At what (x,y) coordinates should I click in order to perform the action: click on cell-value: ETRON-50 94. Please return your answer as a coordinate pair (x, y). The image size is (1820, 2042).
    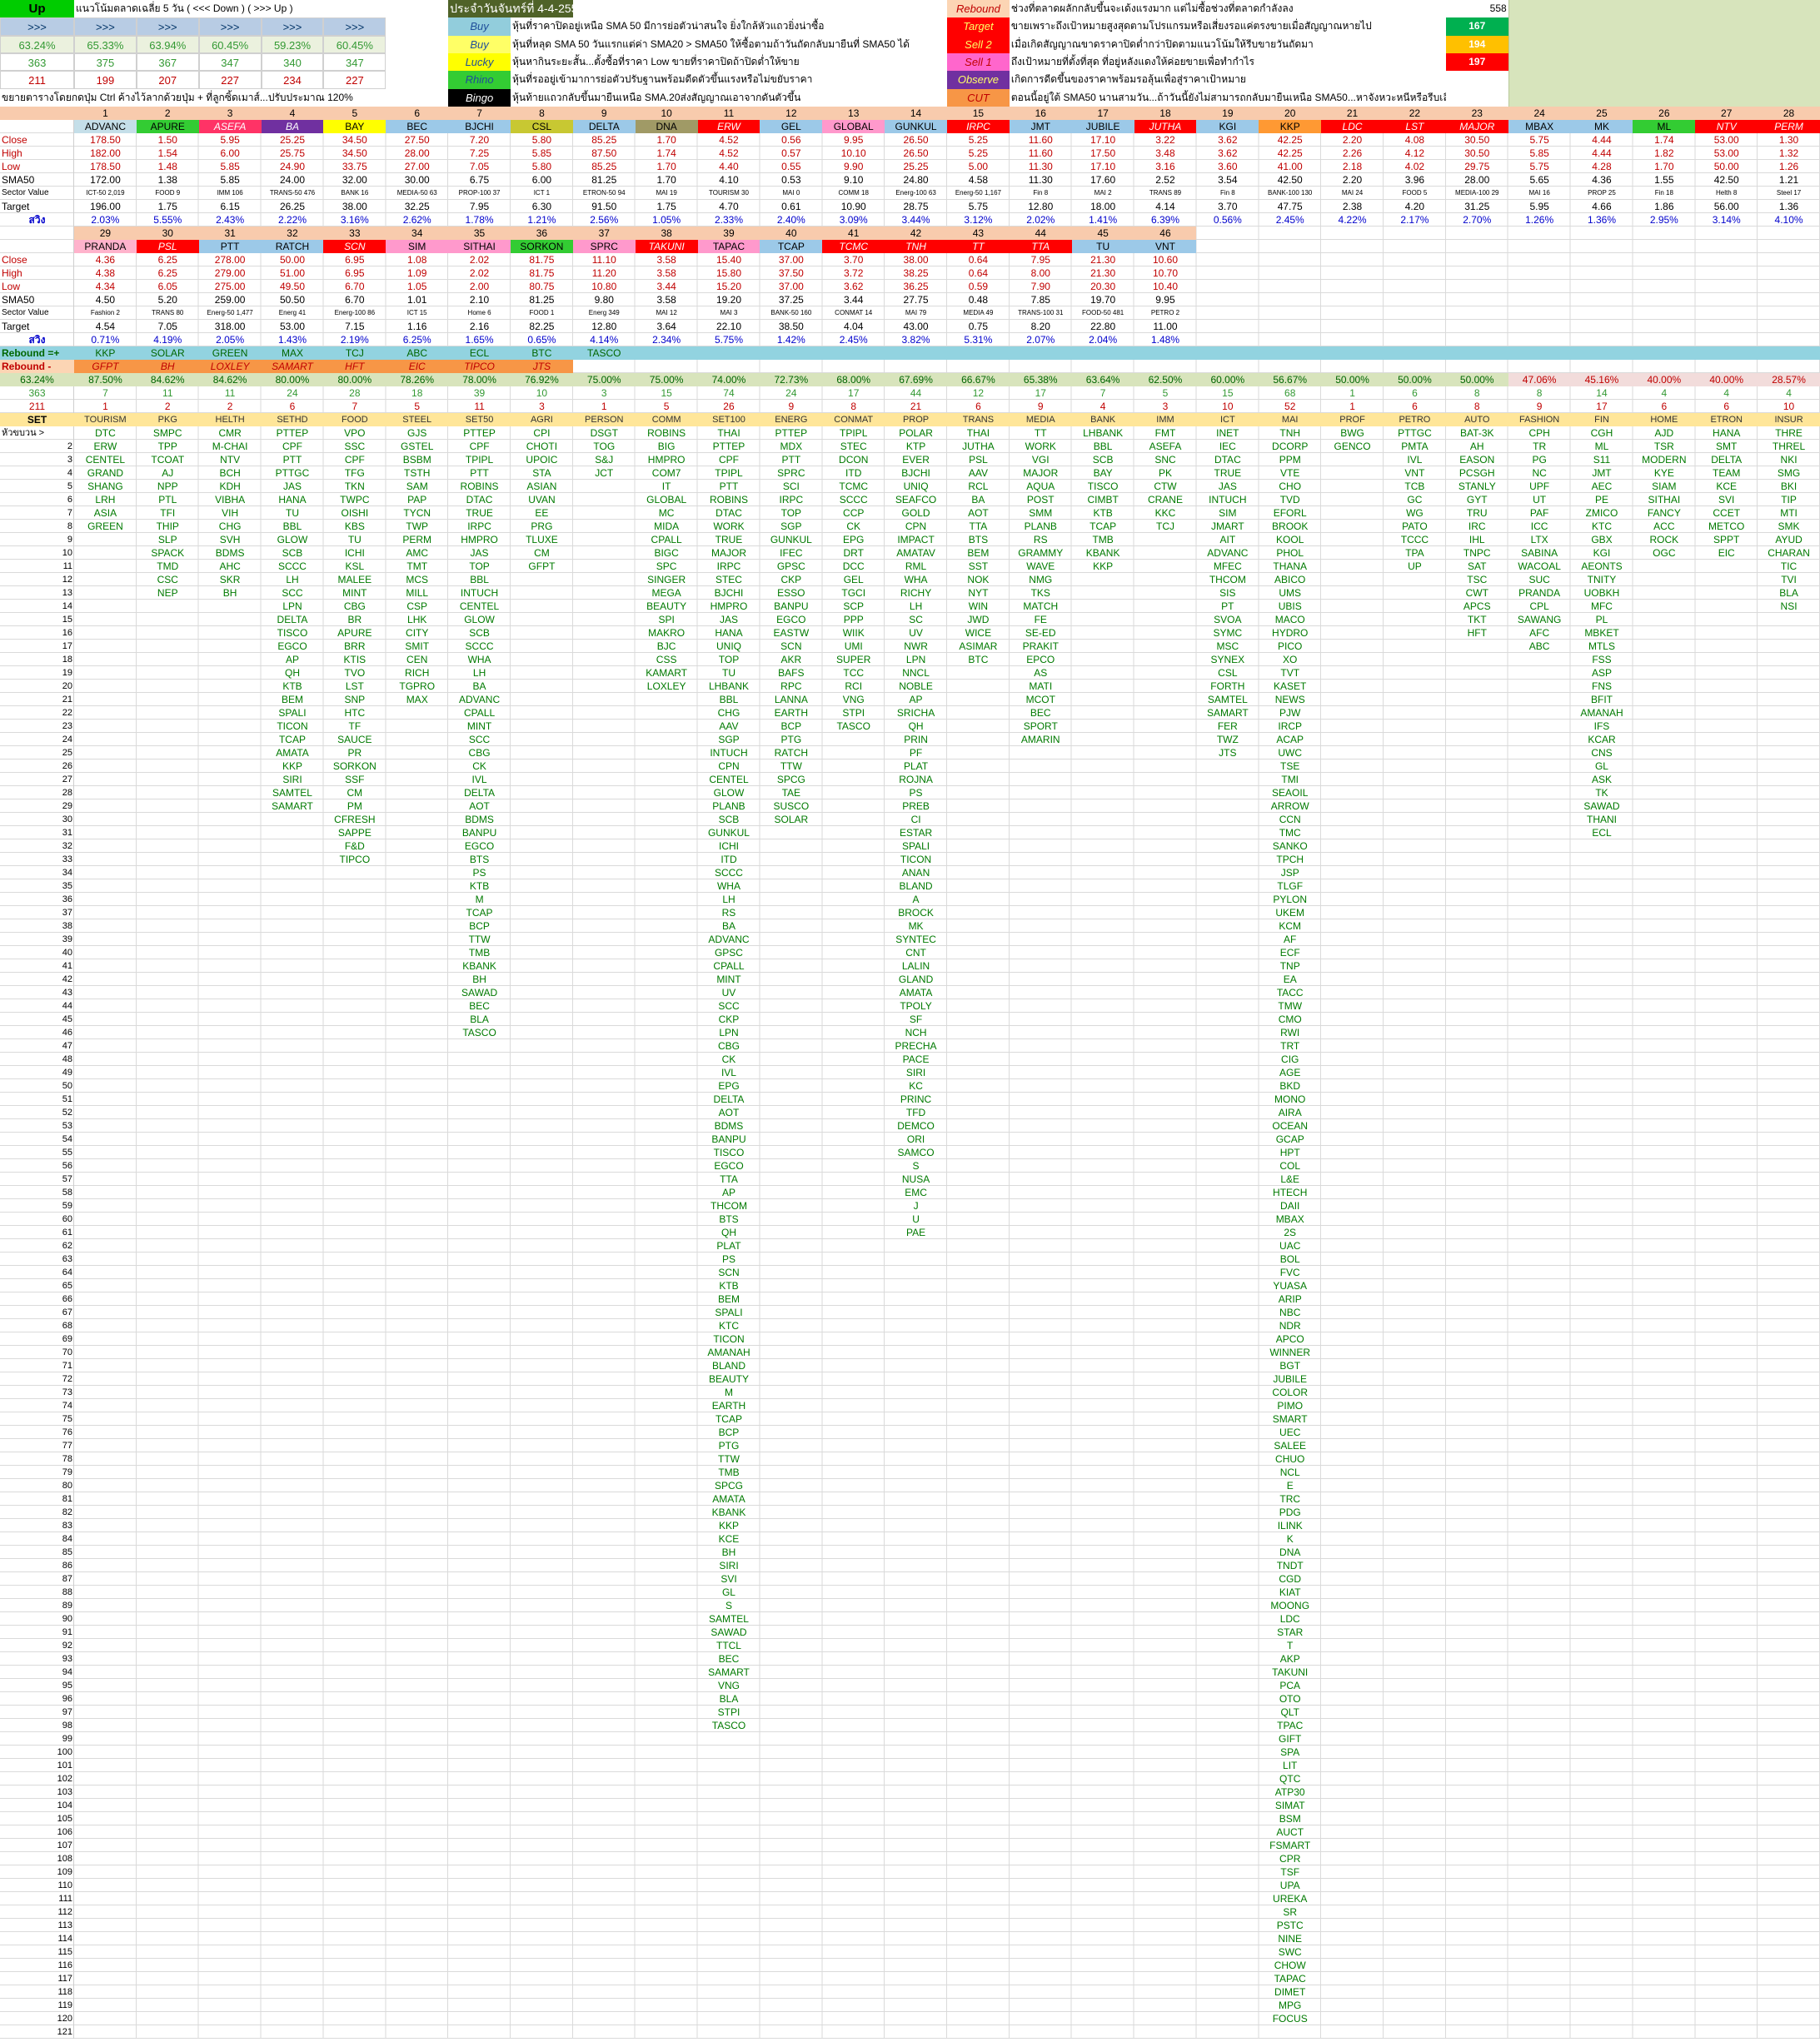
    Looking at the image, I should click on (604, 193).